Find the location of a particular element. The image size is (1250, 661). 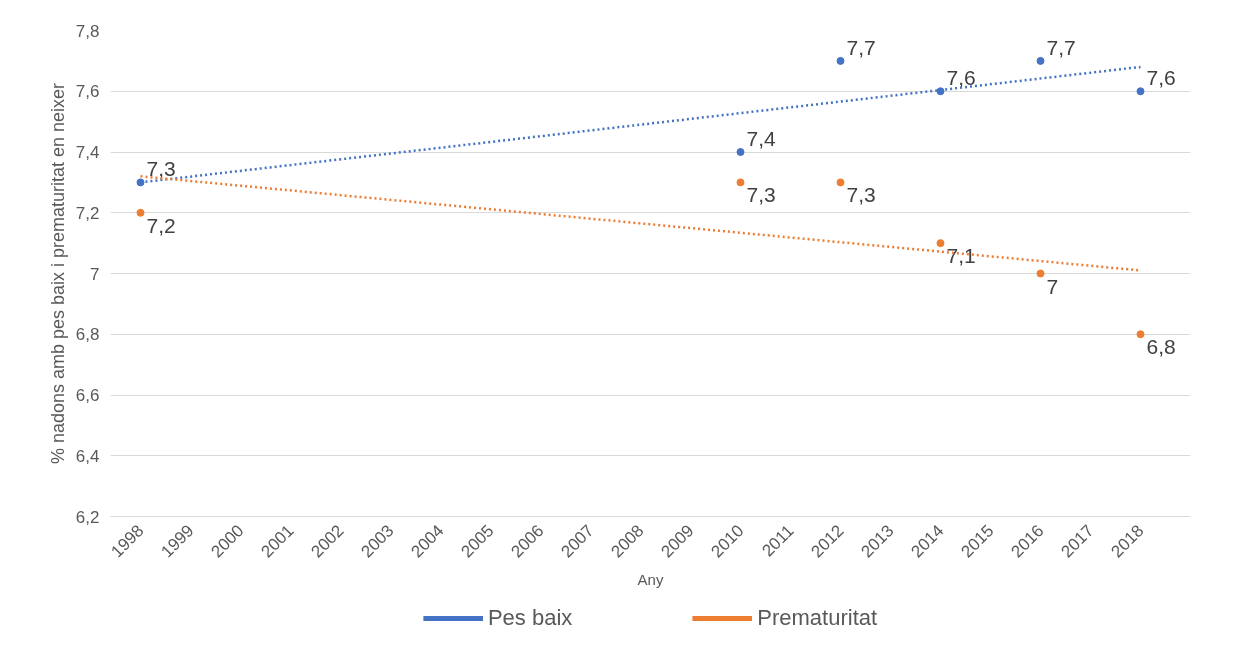

y-tick-label: 6,6 is located at coordinates (87, 395).